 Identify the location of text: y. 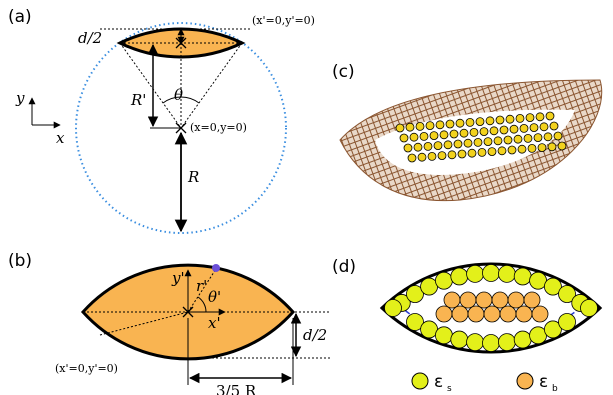
(20, 98).